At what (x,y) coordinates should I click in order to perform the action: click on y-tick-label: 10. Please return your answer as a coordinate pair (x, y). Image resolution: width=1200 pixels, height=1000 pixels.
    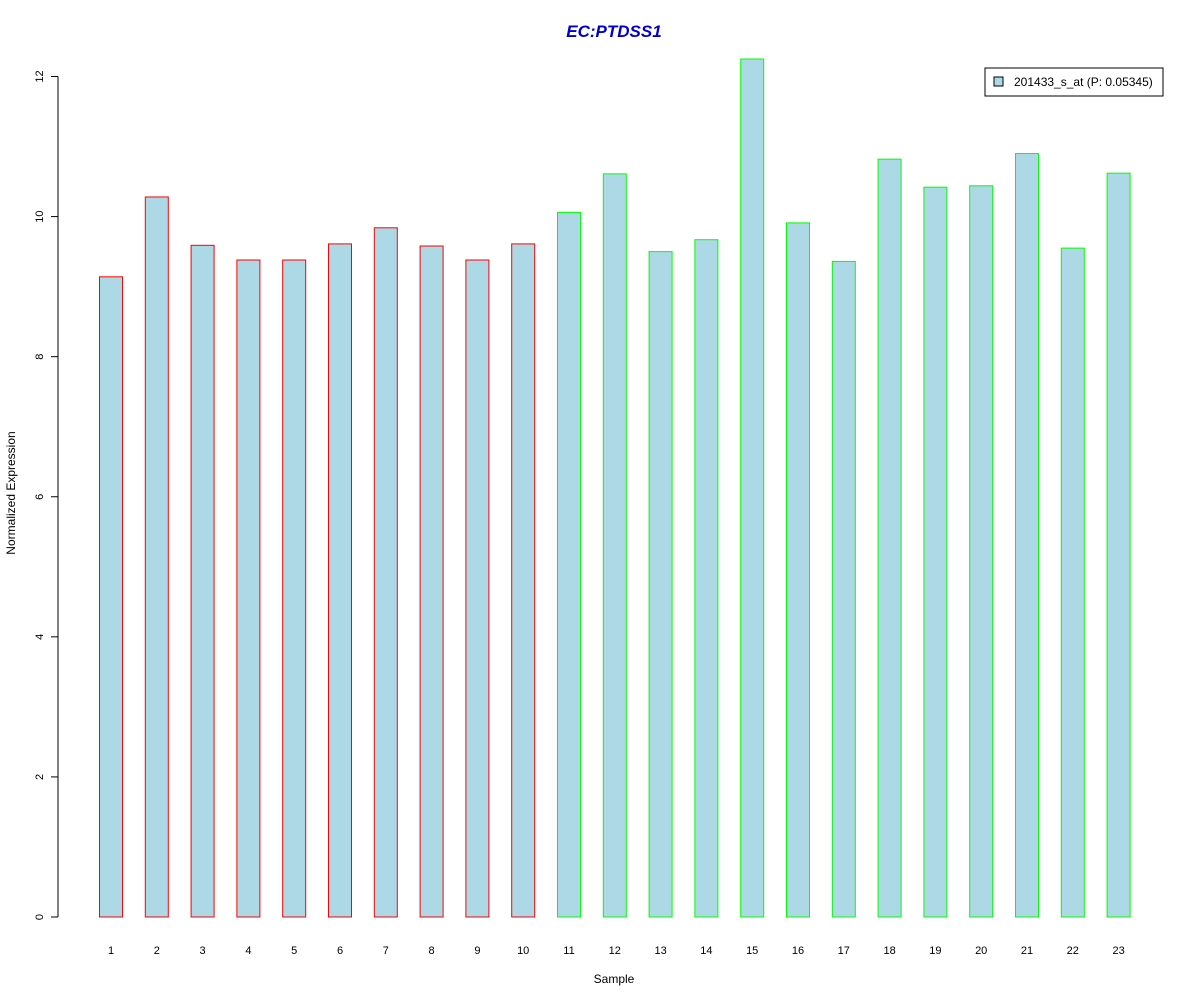
    Looking at the image, I should click on (40, 216).